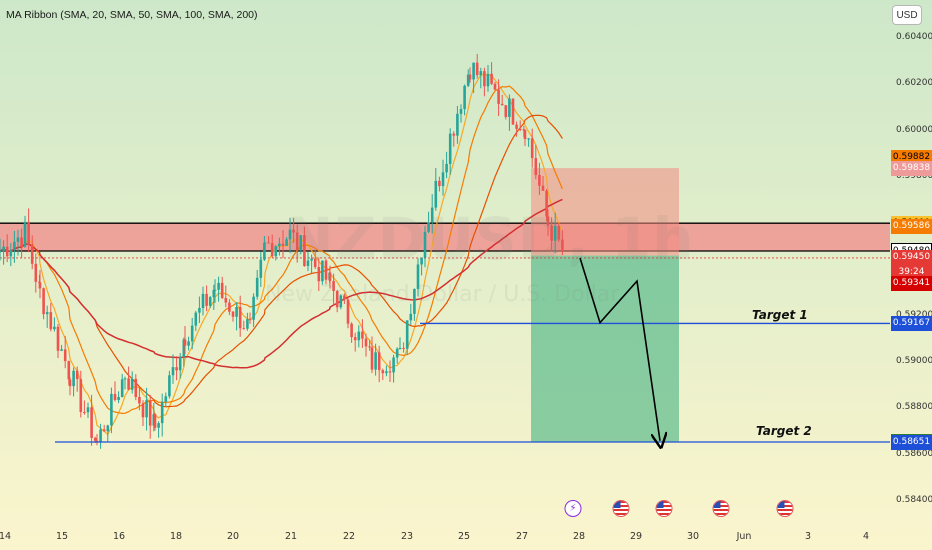 Image resolution: width=932 pixels, height=550 pixels. Describe the element at coordinates (62, 536) in the screenshot. I see `date-tick: 15` at that location.